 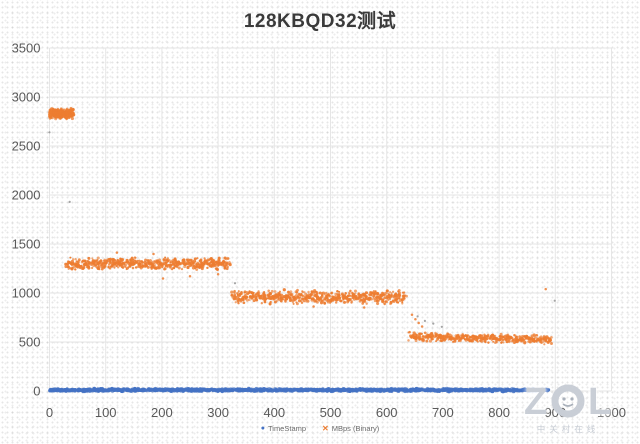 What do you see at coordinates (564, 399) in the screenshot?
I see `zol-face-eye-left` at bounding box center [564, 399].